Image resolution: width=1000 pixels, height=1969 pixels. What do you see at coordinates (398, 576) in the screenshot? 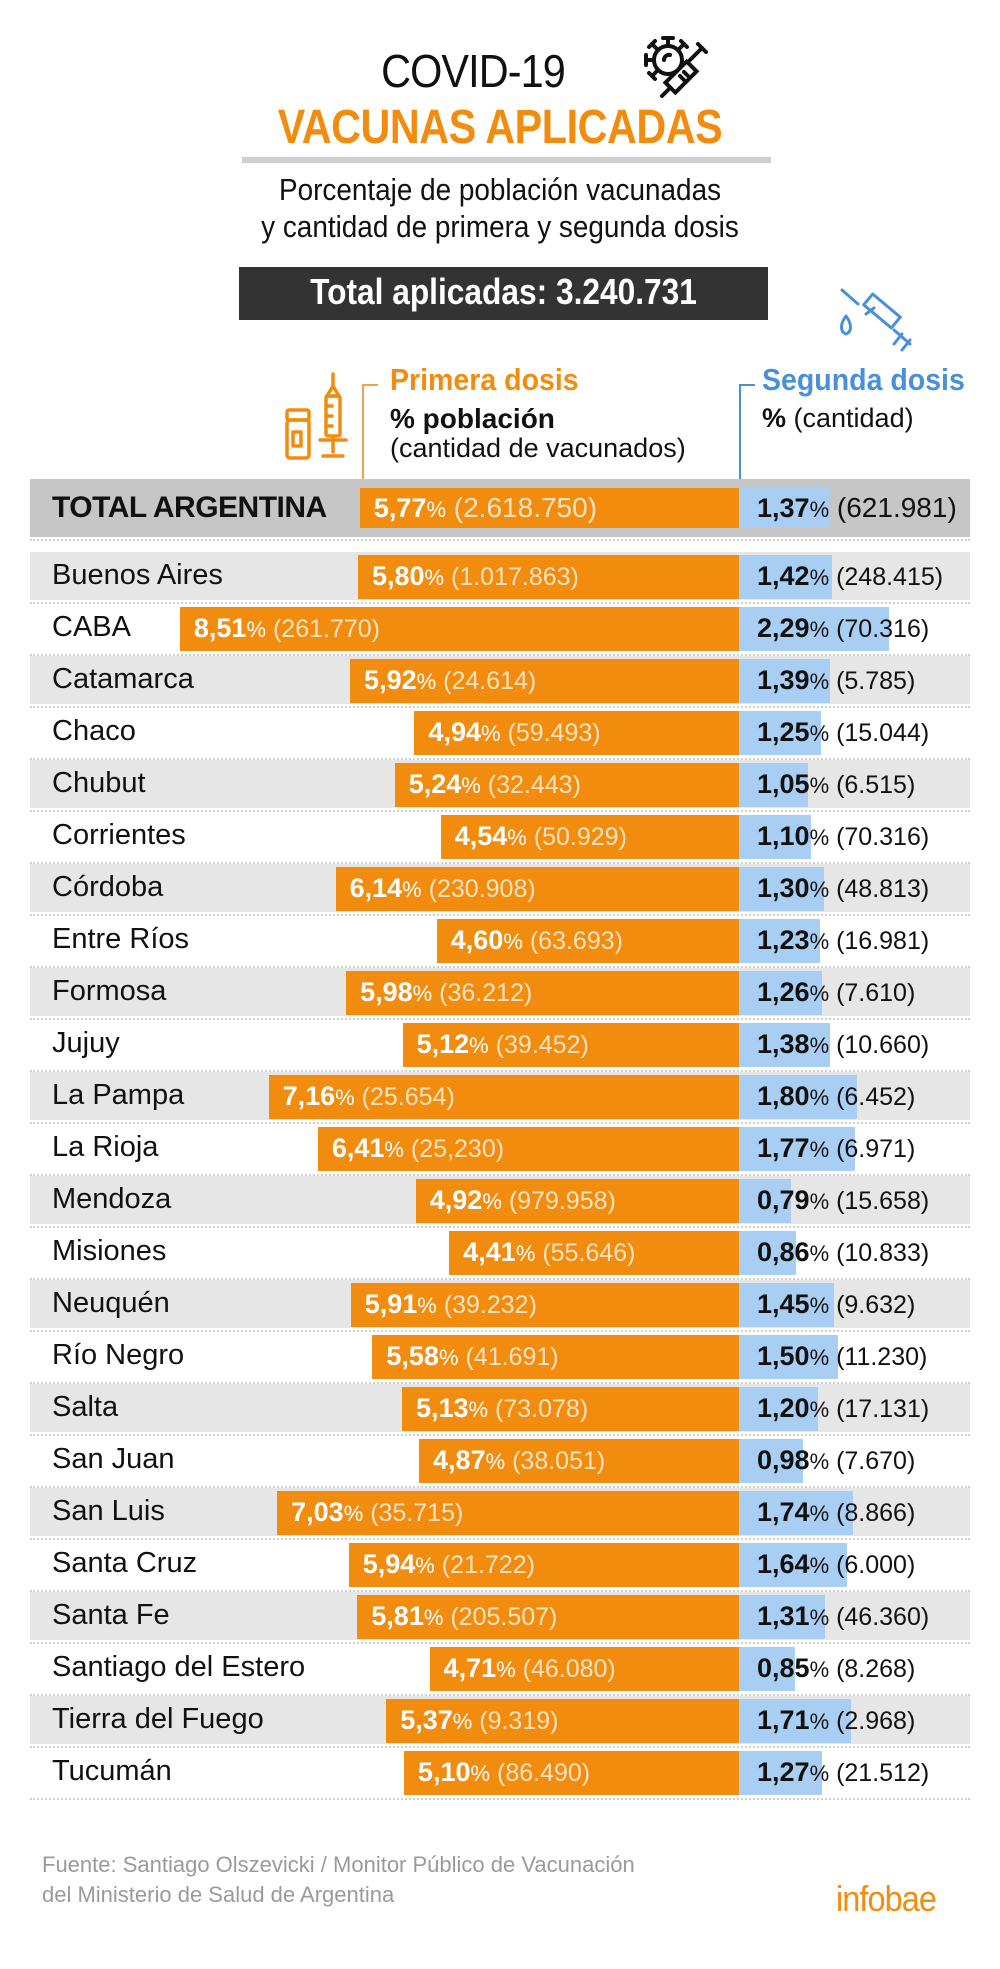
I see `first-dose-percent: 5,80` at bounding box center [398, 576].